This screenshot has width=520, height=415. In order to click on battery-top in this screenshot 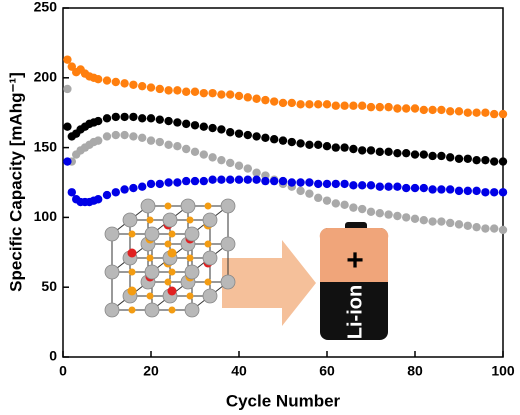, I will do `click(354, 254)`.